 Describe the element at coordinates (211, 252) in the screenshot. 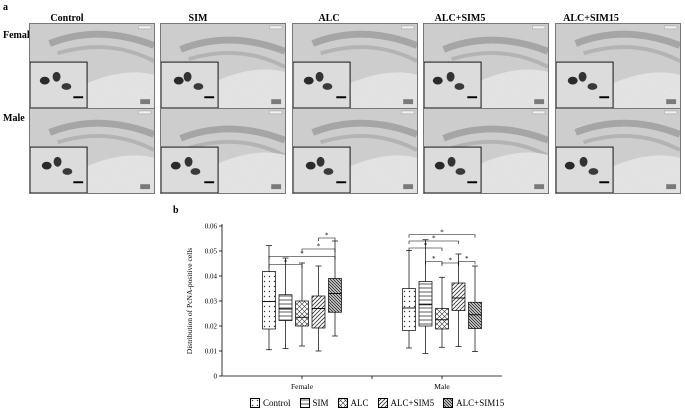

I see `y-tick-label: 0.05` at that location.